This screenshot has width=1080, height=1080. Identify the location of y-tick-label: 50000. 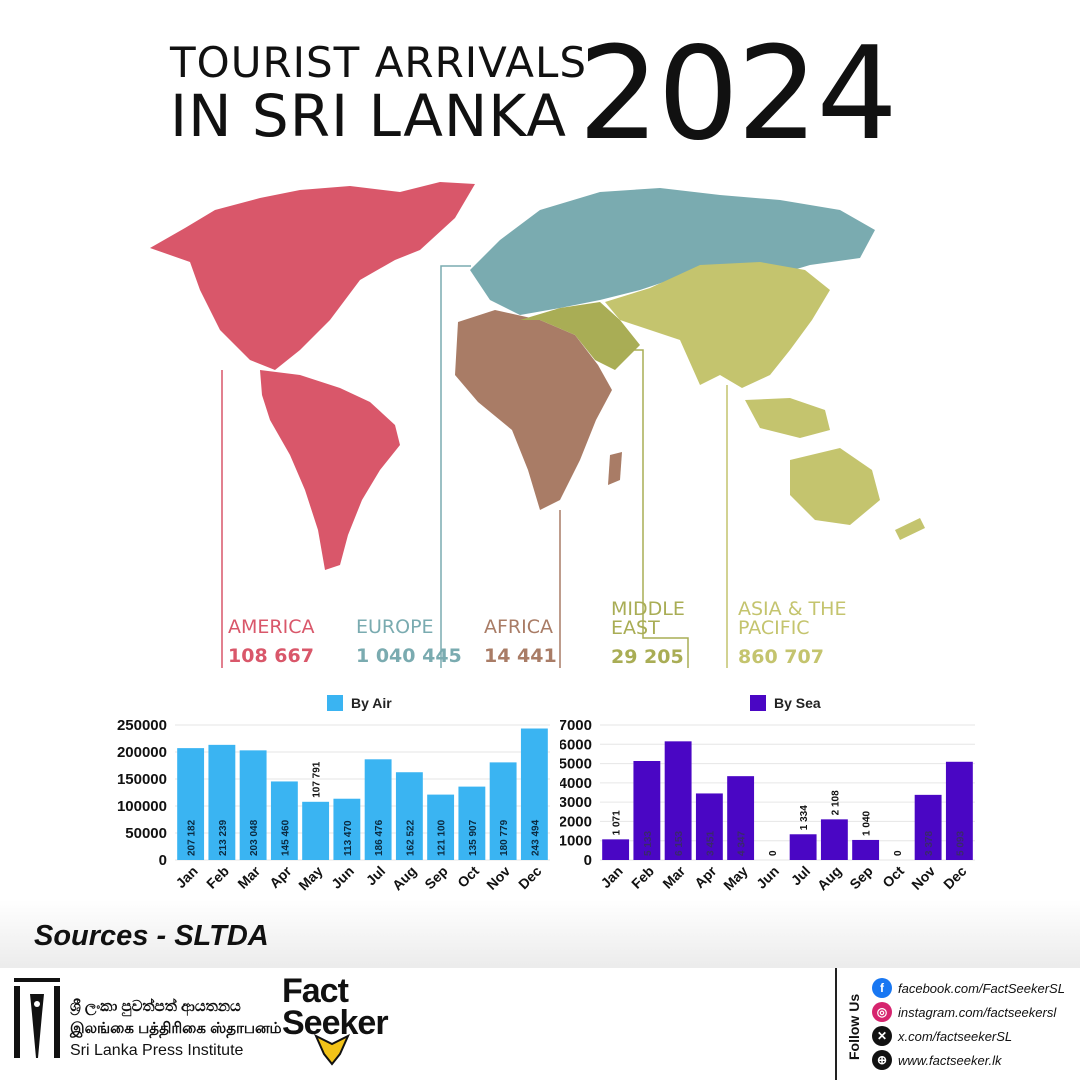
(146, 833).